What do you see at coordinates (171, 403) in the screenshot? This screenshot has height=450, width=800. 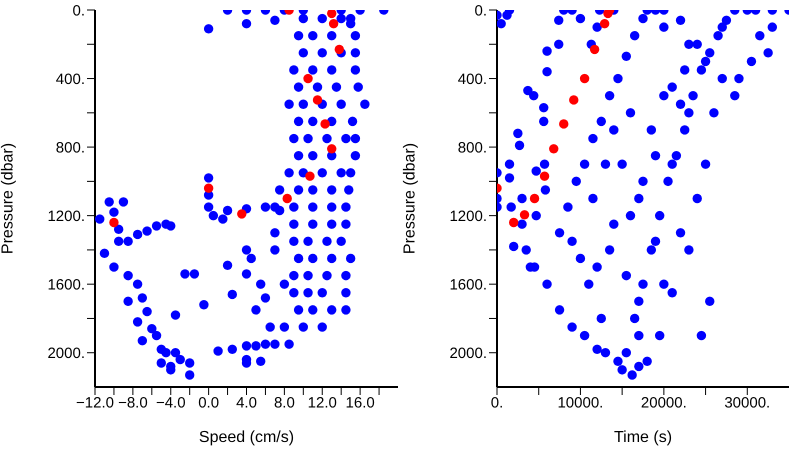 I see `x-tick-label: −4.0` at bounding box center [171, 403].